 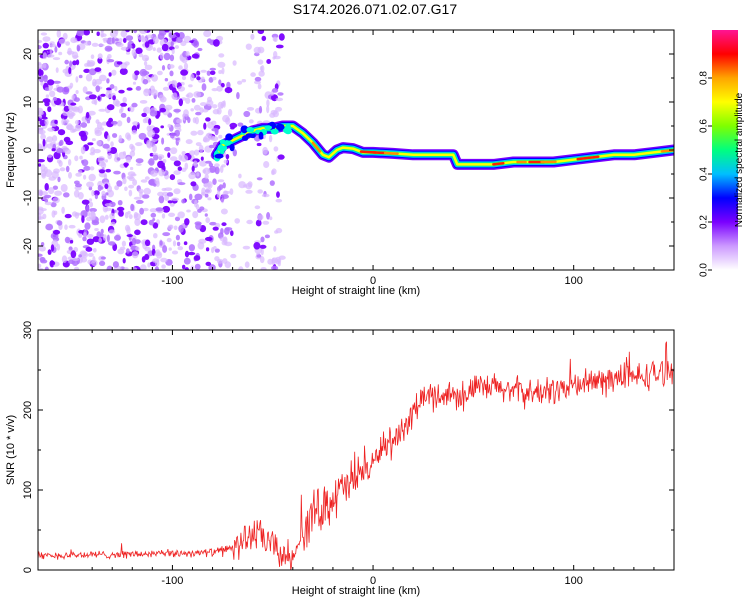 What do you see at coordinates (704, 78) in the screenshot?
I see `colorbar-tick-label: 0.8` at bounding box center [704, 78].